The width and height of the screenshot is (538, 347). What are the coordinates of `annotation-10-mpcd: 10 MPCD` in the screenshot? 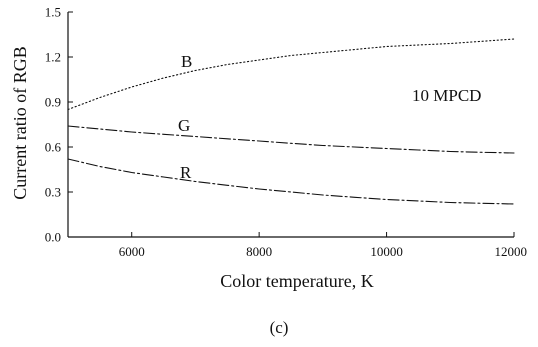 It's located at (446, 95).